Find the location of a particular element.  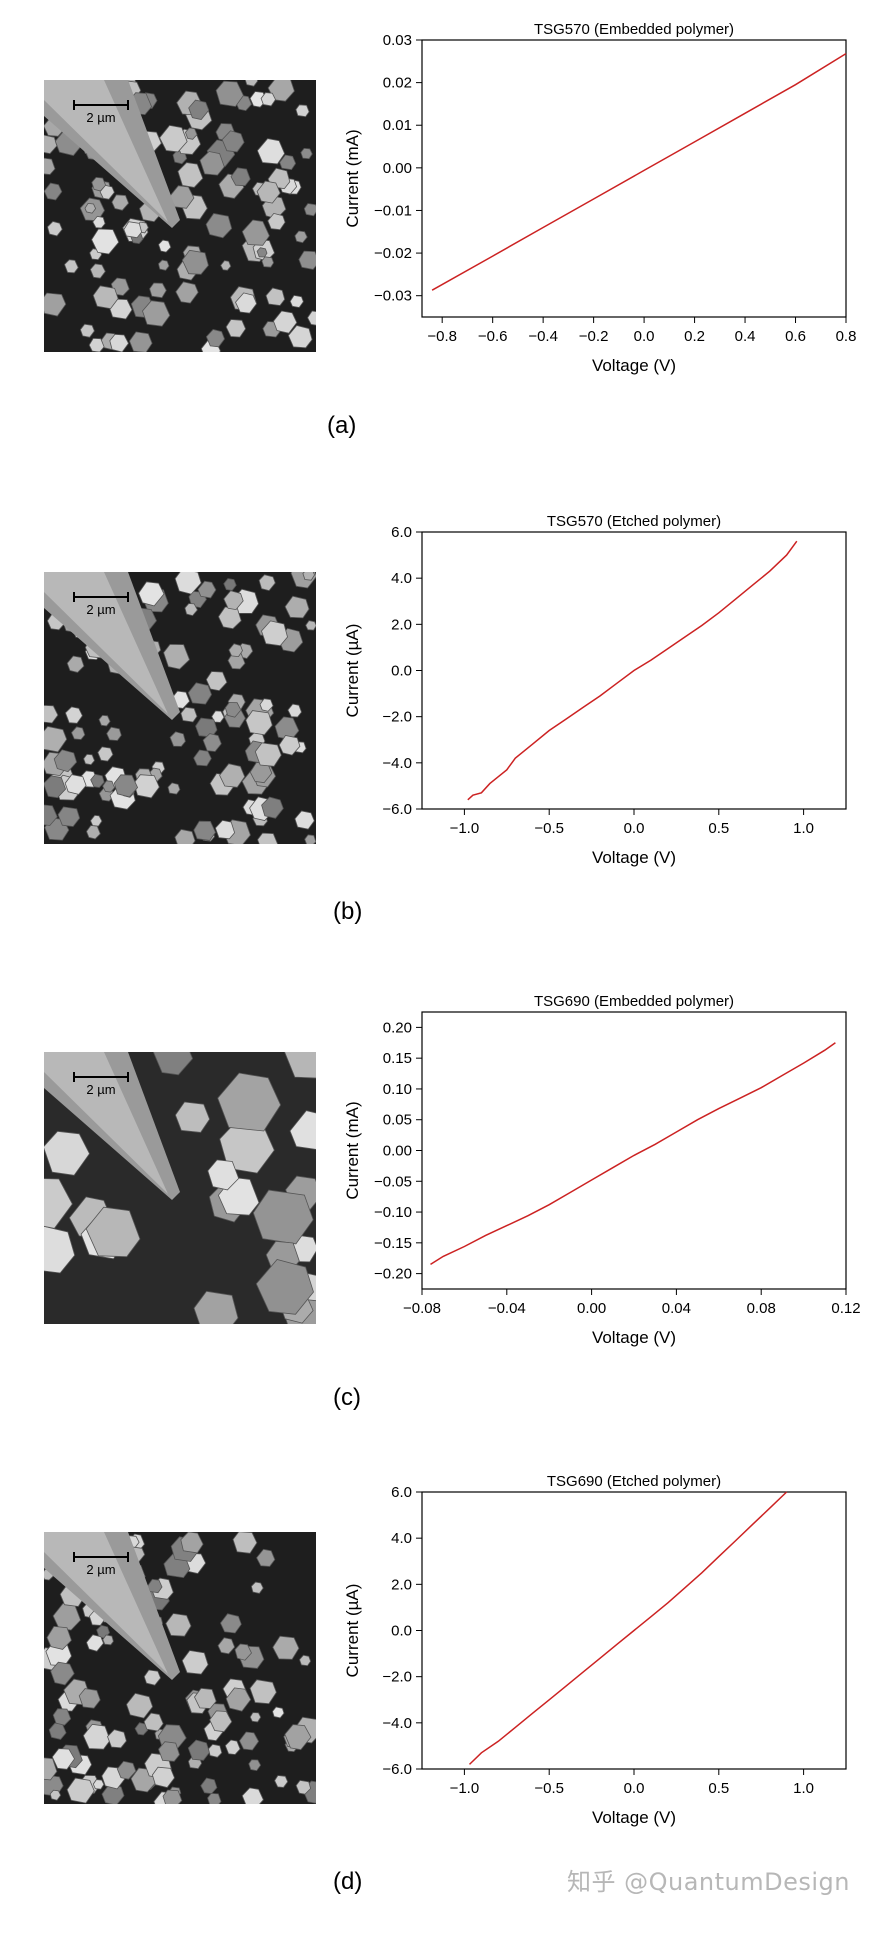

x-tick-label: 0.2 is located at coordinates (694, 336).